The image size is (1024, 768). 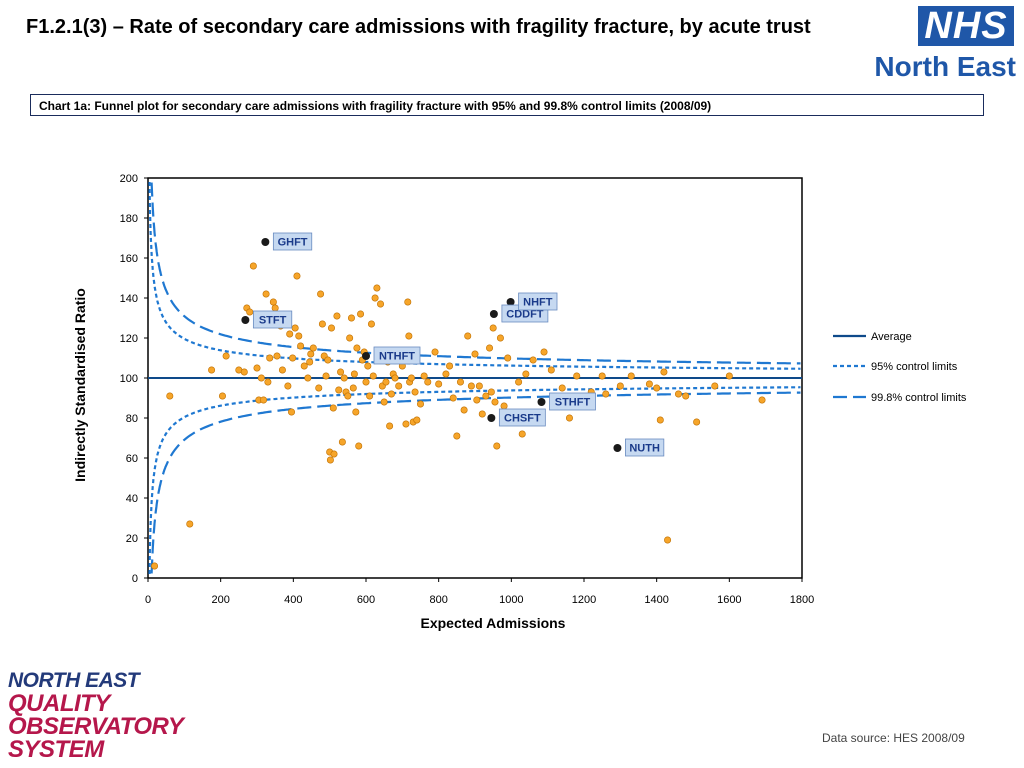 What do you see at coordinates (129, 299) in the screenshot?
I see `y-tick-label: 140` at bounding box center [129, 299].